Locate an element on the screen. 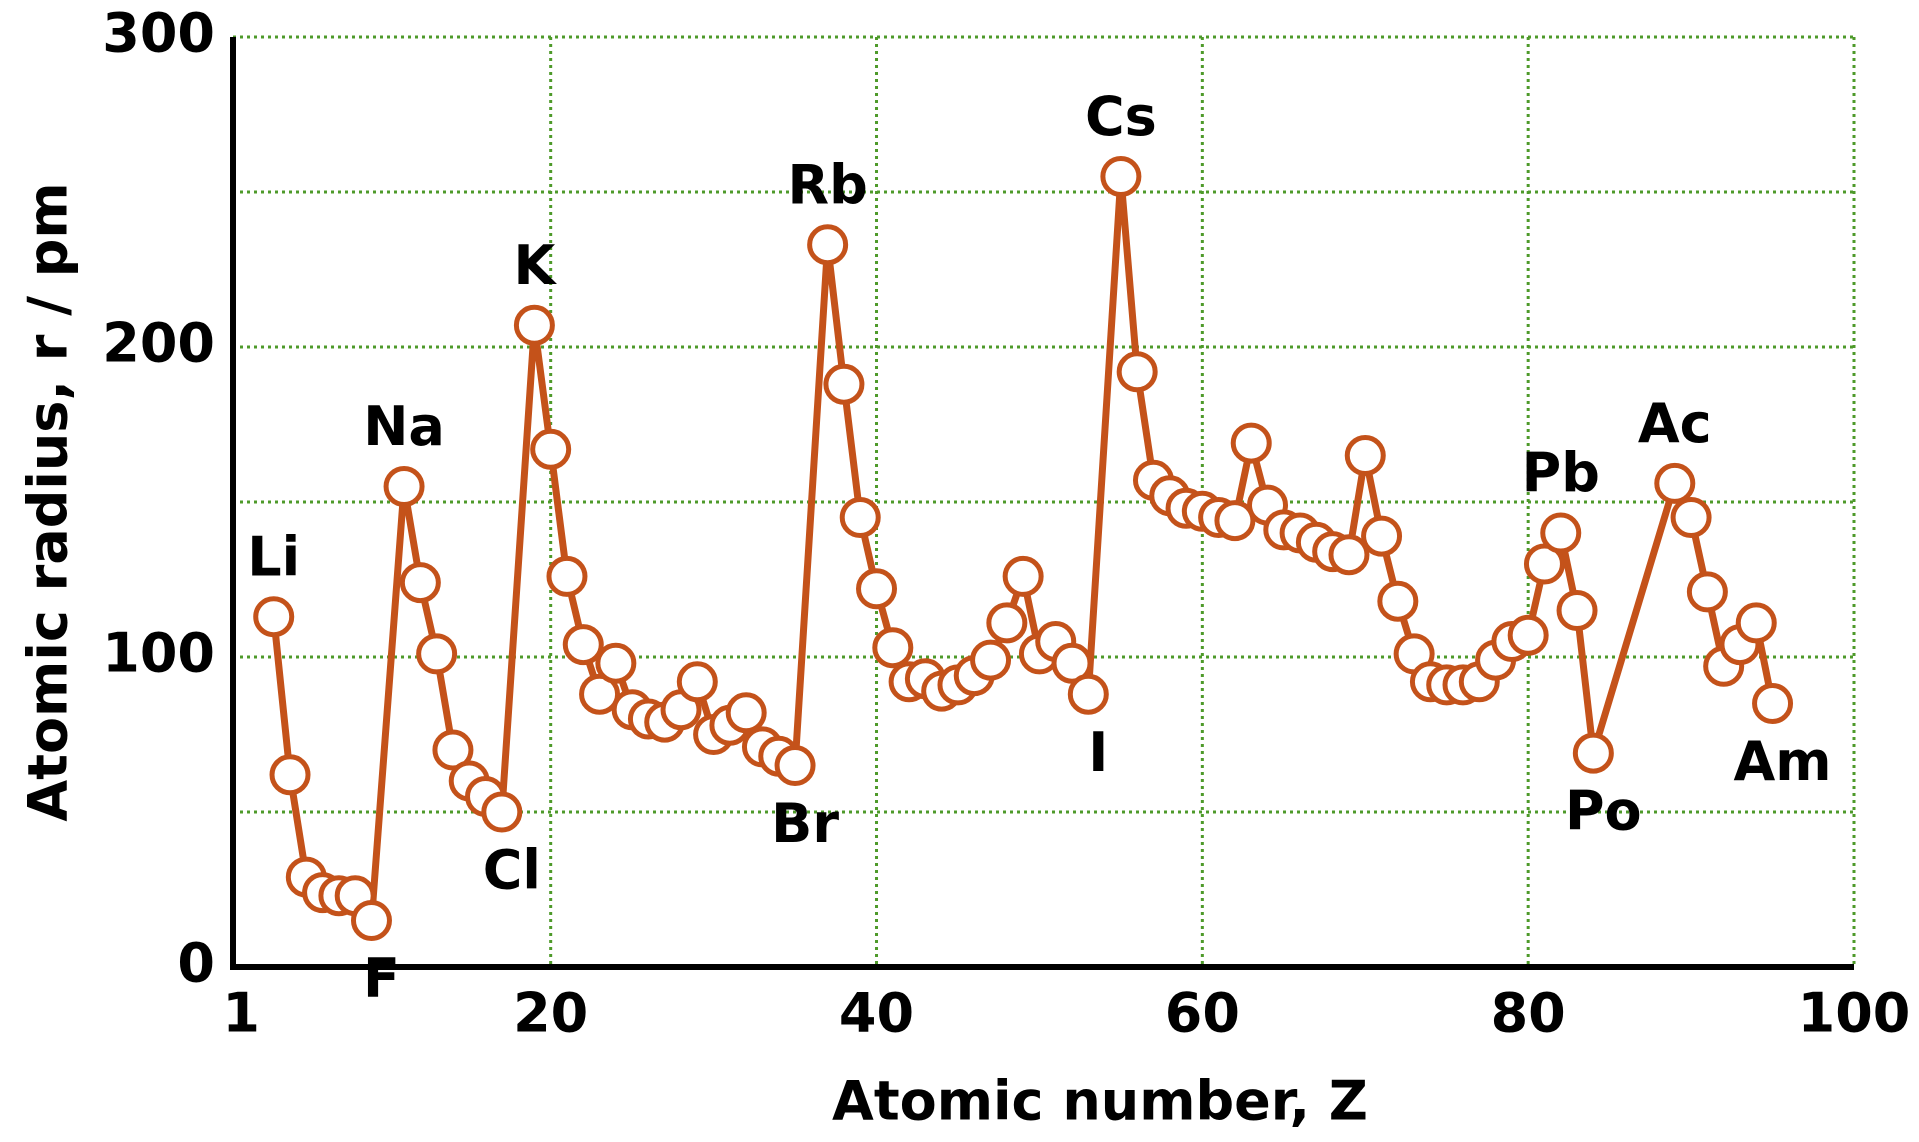  point-label: Rb is located at coordinates (828, 184).